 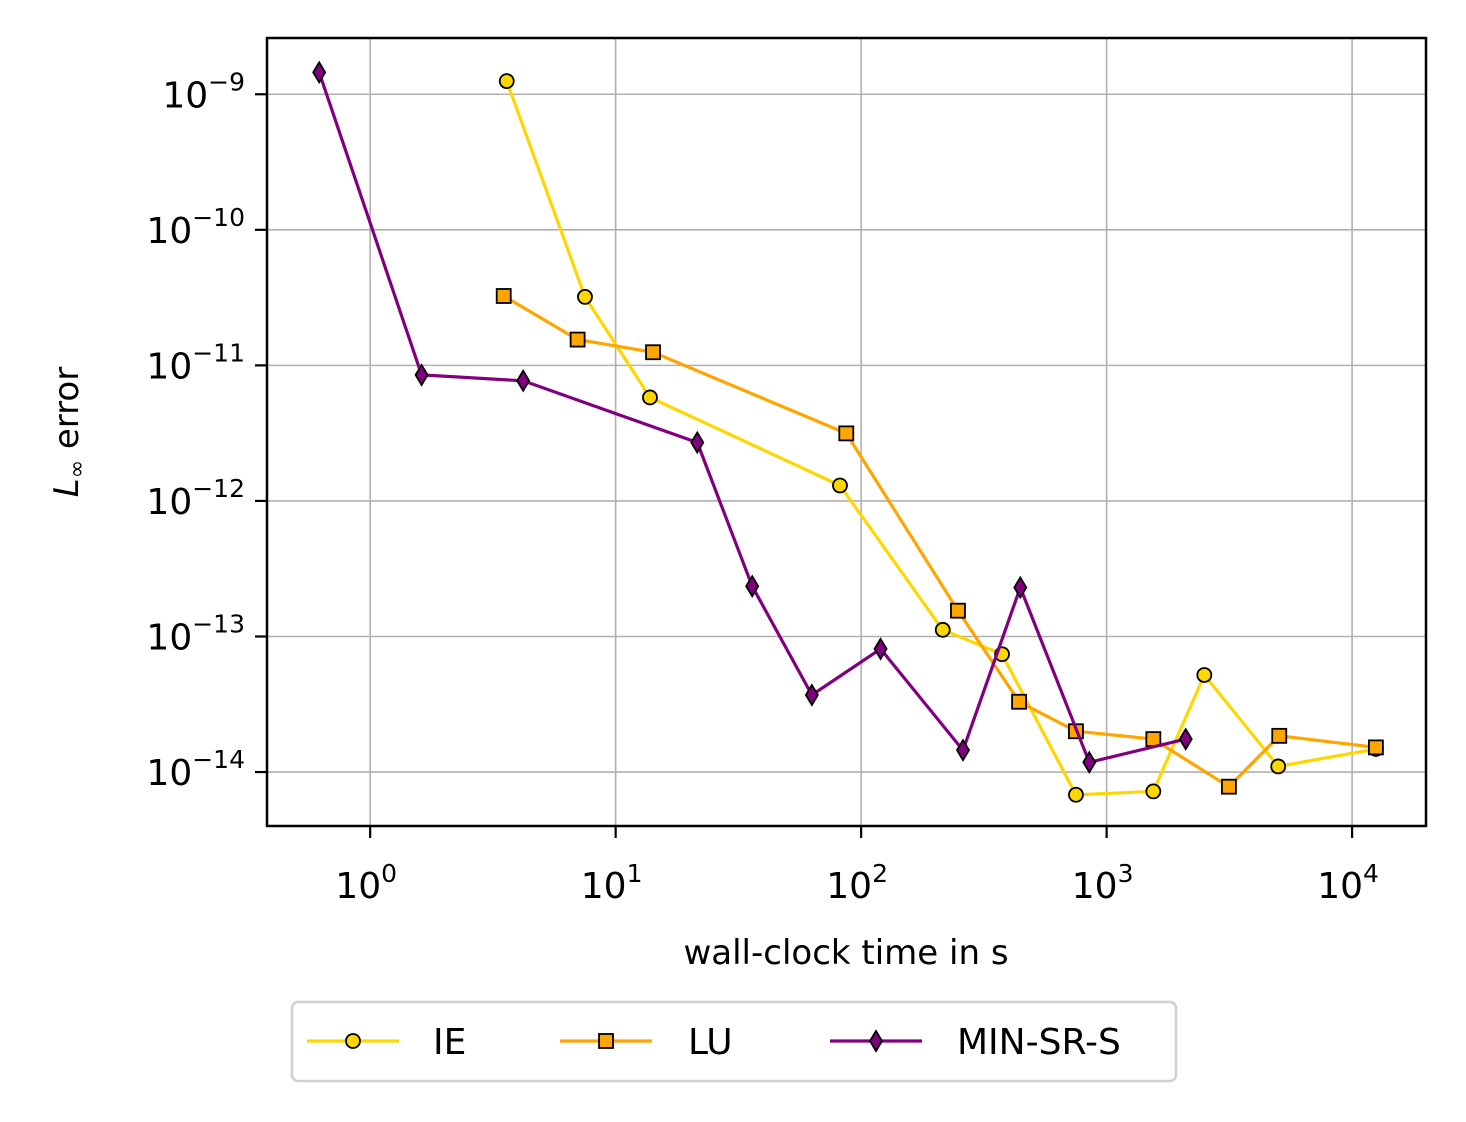 I want to click on legend-box, so click(x=734, y=1041).